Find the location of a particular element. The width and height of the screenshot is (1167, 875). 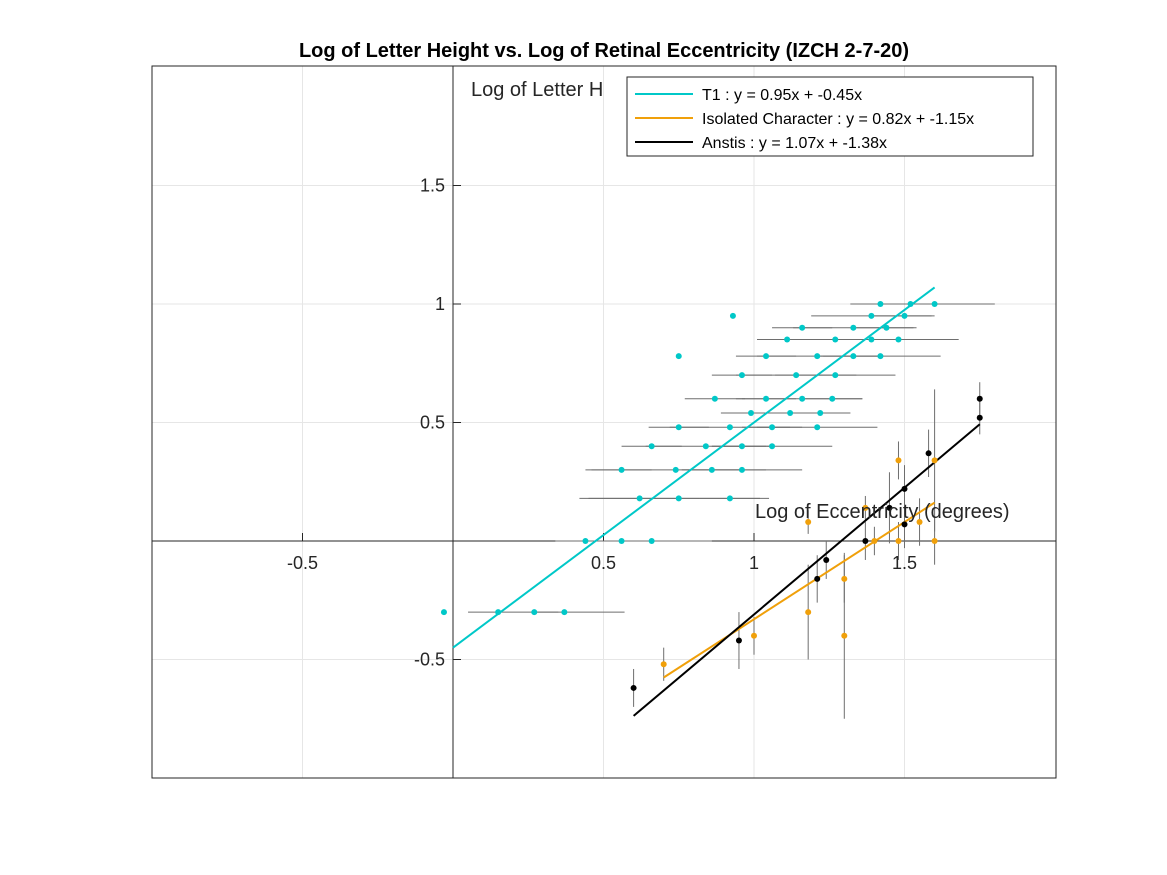

x-tick-label: 1.5 is located at coordinates (904, 563).